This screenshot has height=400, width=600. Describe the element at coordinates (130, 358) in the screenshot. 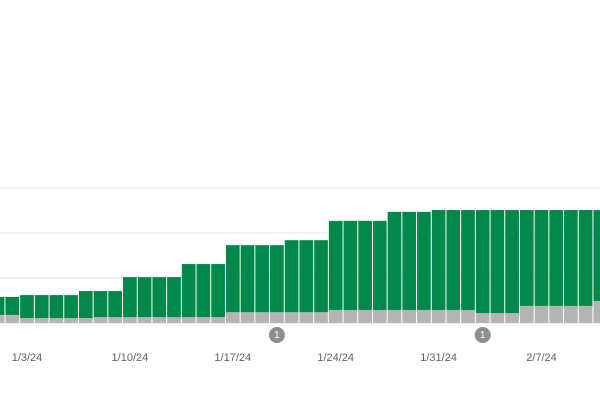

I see `x-tick-label: 1/10/24` at that location.